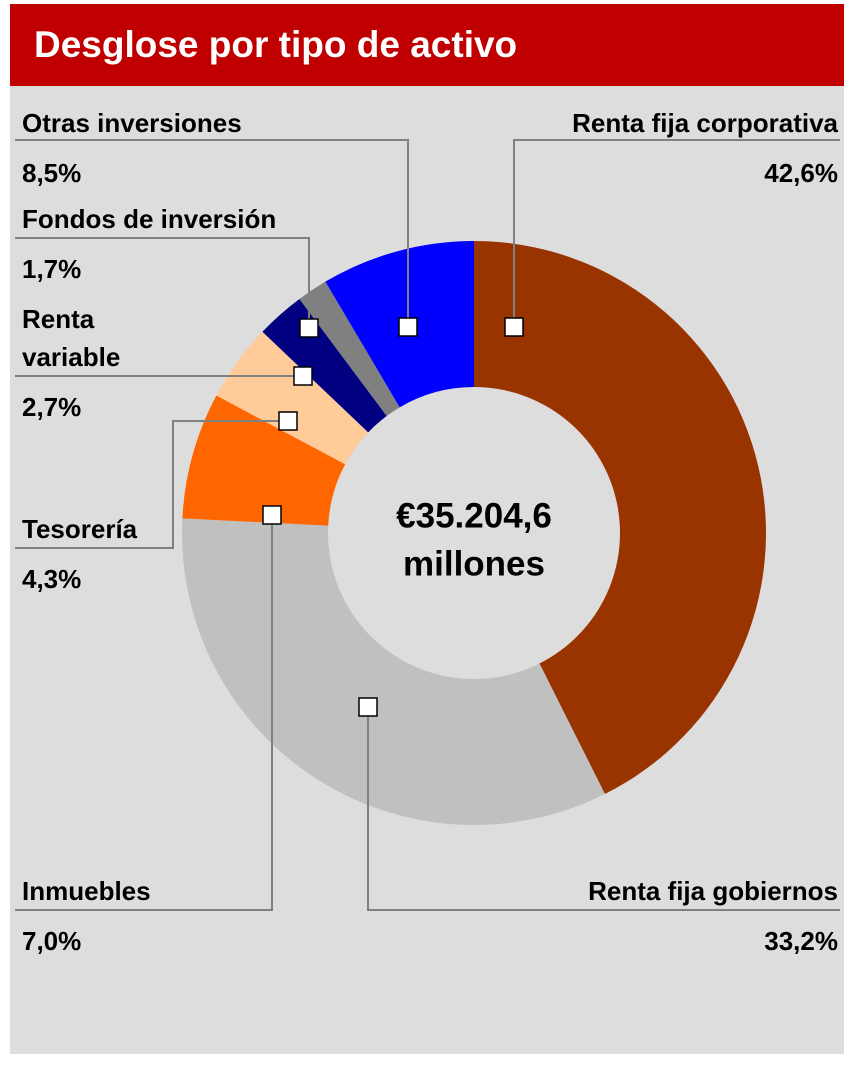 This screenshot has width=854, height=1070. What do you see at coordinates (80, 529) in the screenshot?
I see `category-label: Tesorería` at bounding box center [80, 529].